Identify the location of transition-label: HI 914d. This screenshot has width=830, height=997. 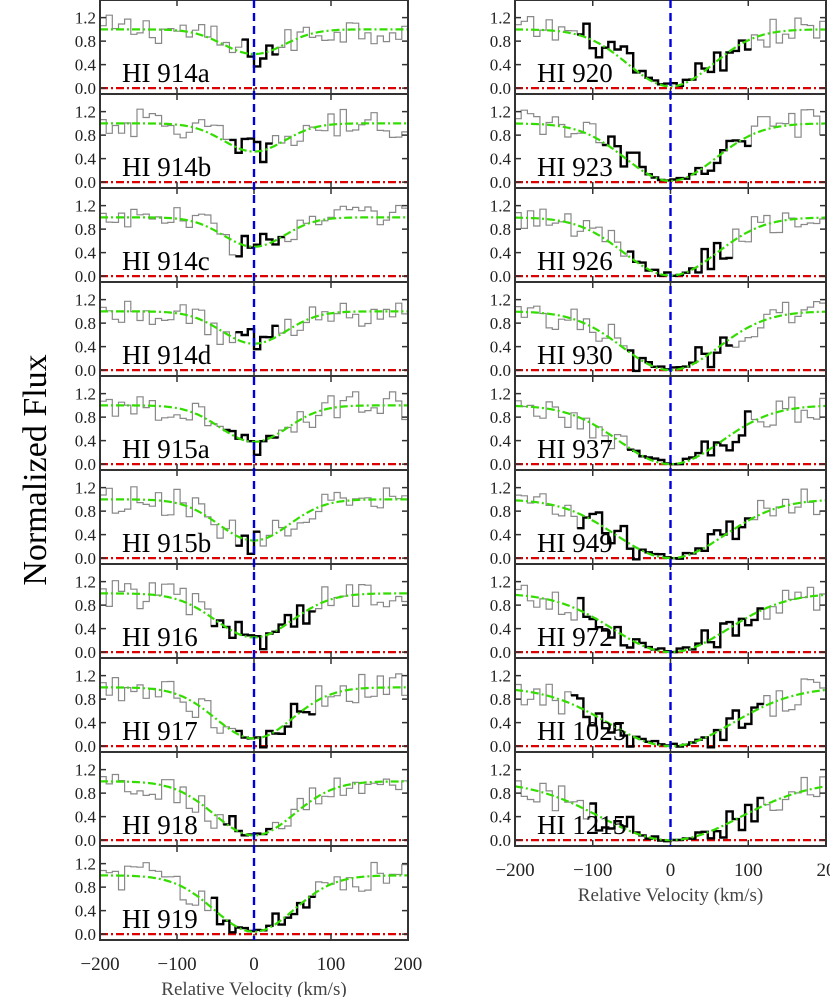
(167, 355).